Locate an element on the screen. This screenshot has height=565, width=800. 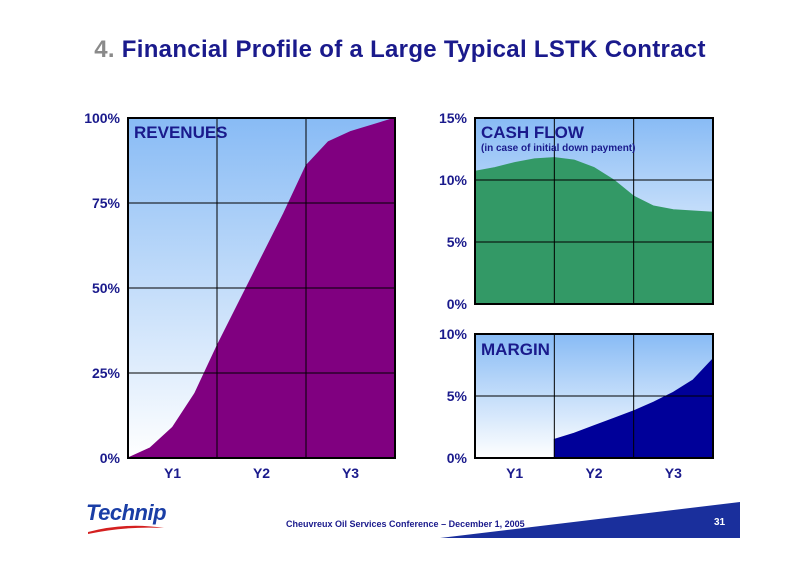
panel-label: REVENUES is located at coordinates (181, 132).